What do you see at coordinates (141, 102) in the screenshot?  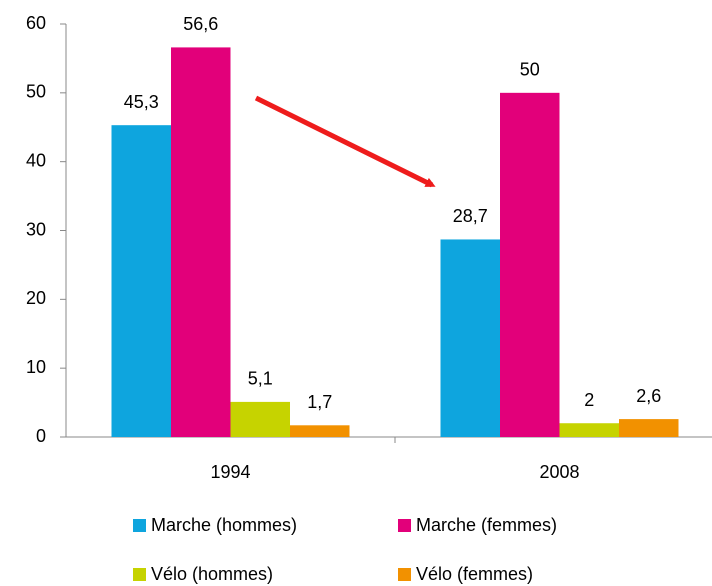 I see `value-label: 45,3` at bounding box center [141, 102].